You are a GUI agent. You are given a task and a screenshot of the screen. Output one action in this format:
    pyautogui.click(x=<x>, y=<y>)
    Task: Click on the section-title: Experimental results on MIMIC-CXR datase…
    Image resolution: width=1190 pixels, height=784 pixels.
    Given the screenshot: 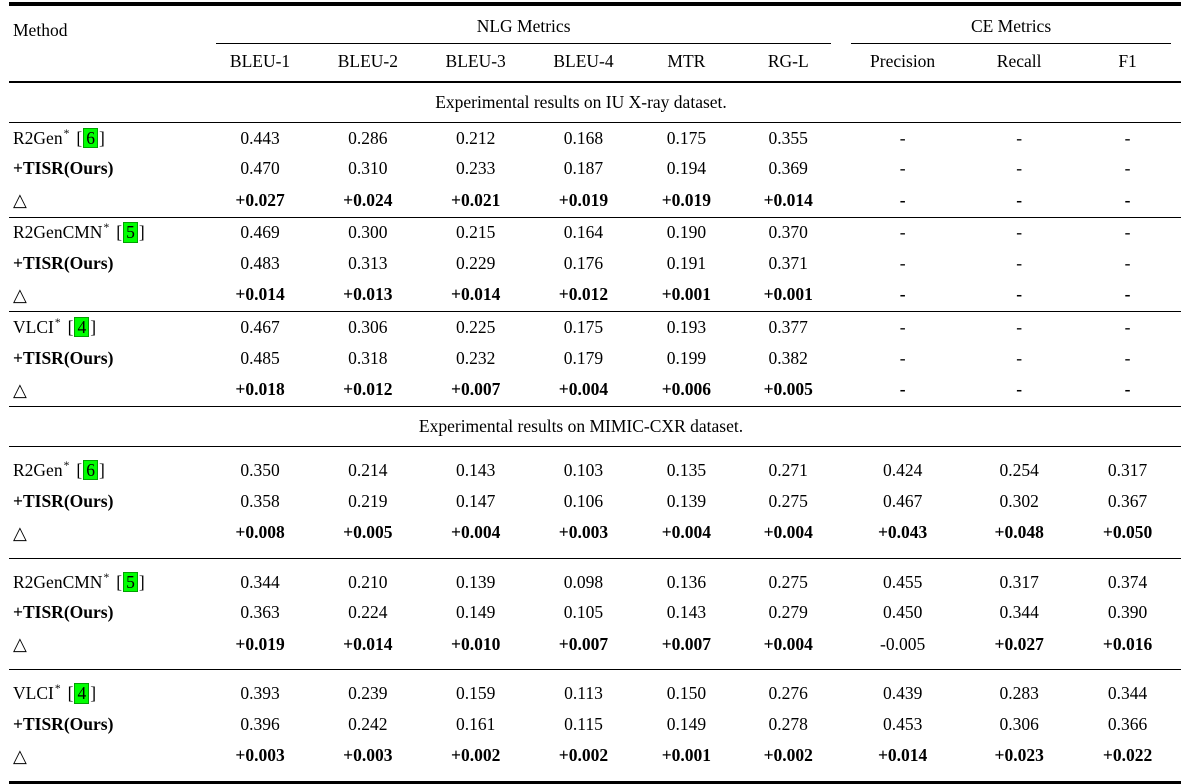 What is the action you would take?
    pyautogui.click(x=581, y=425)
    